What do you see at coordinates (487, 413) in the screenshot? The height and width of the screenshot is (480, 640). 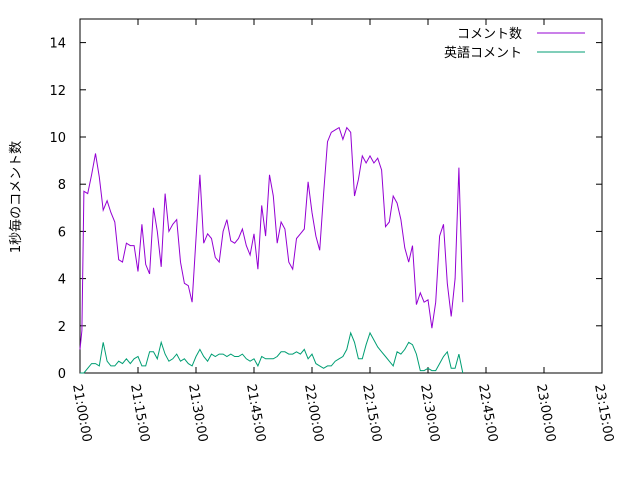 I see `x-tick-label: 22:45:00` at bounding box center [487, 413].